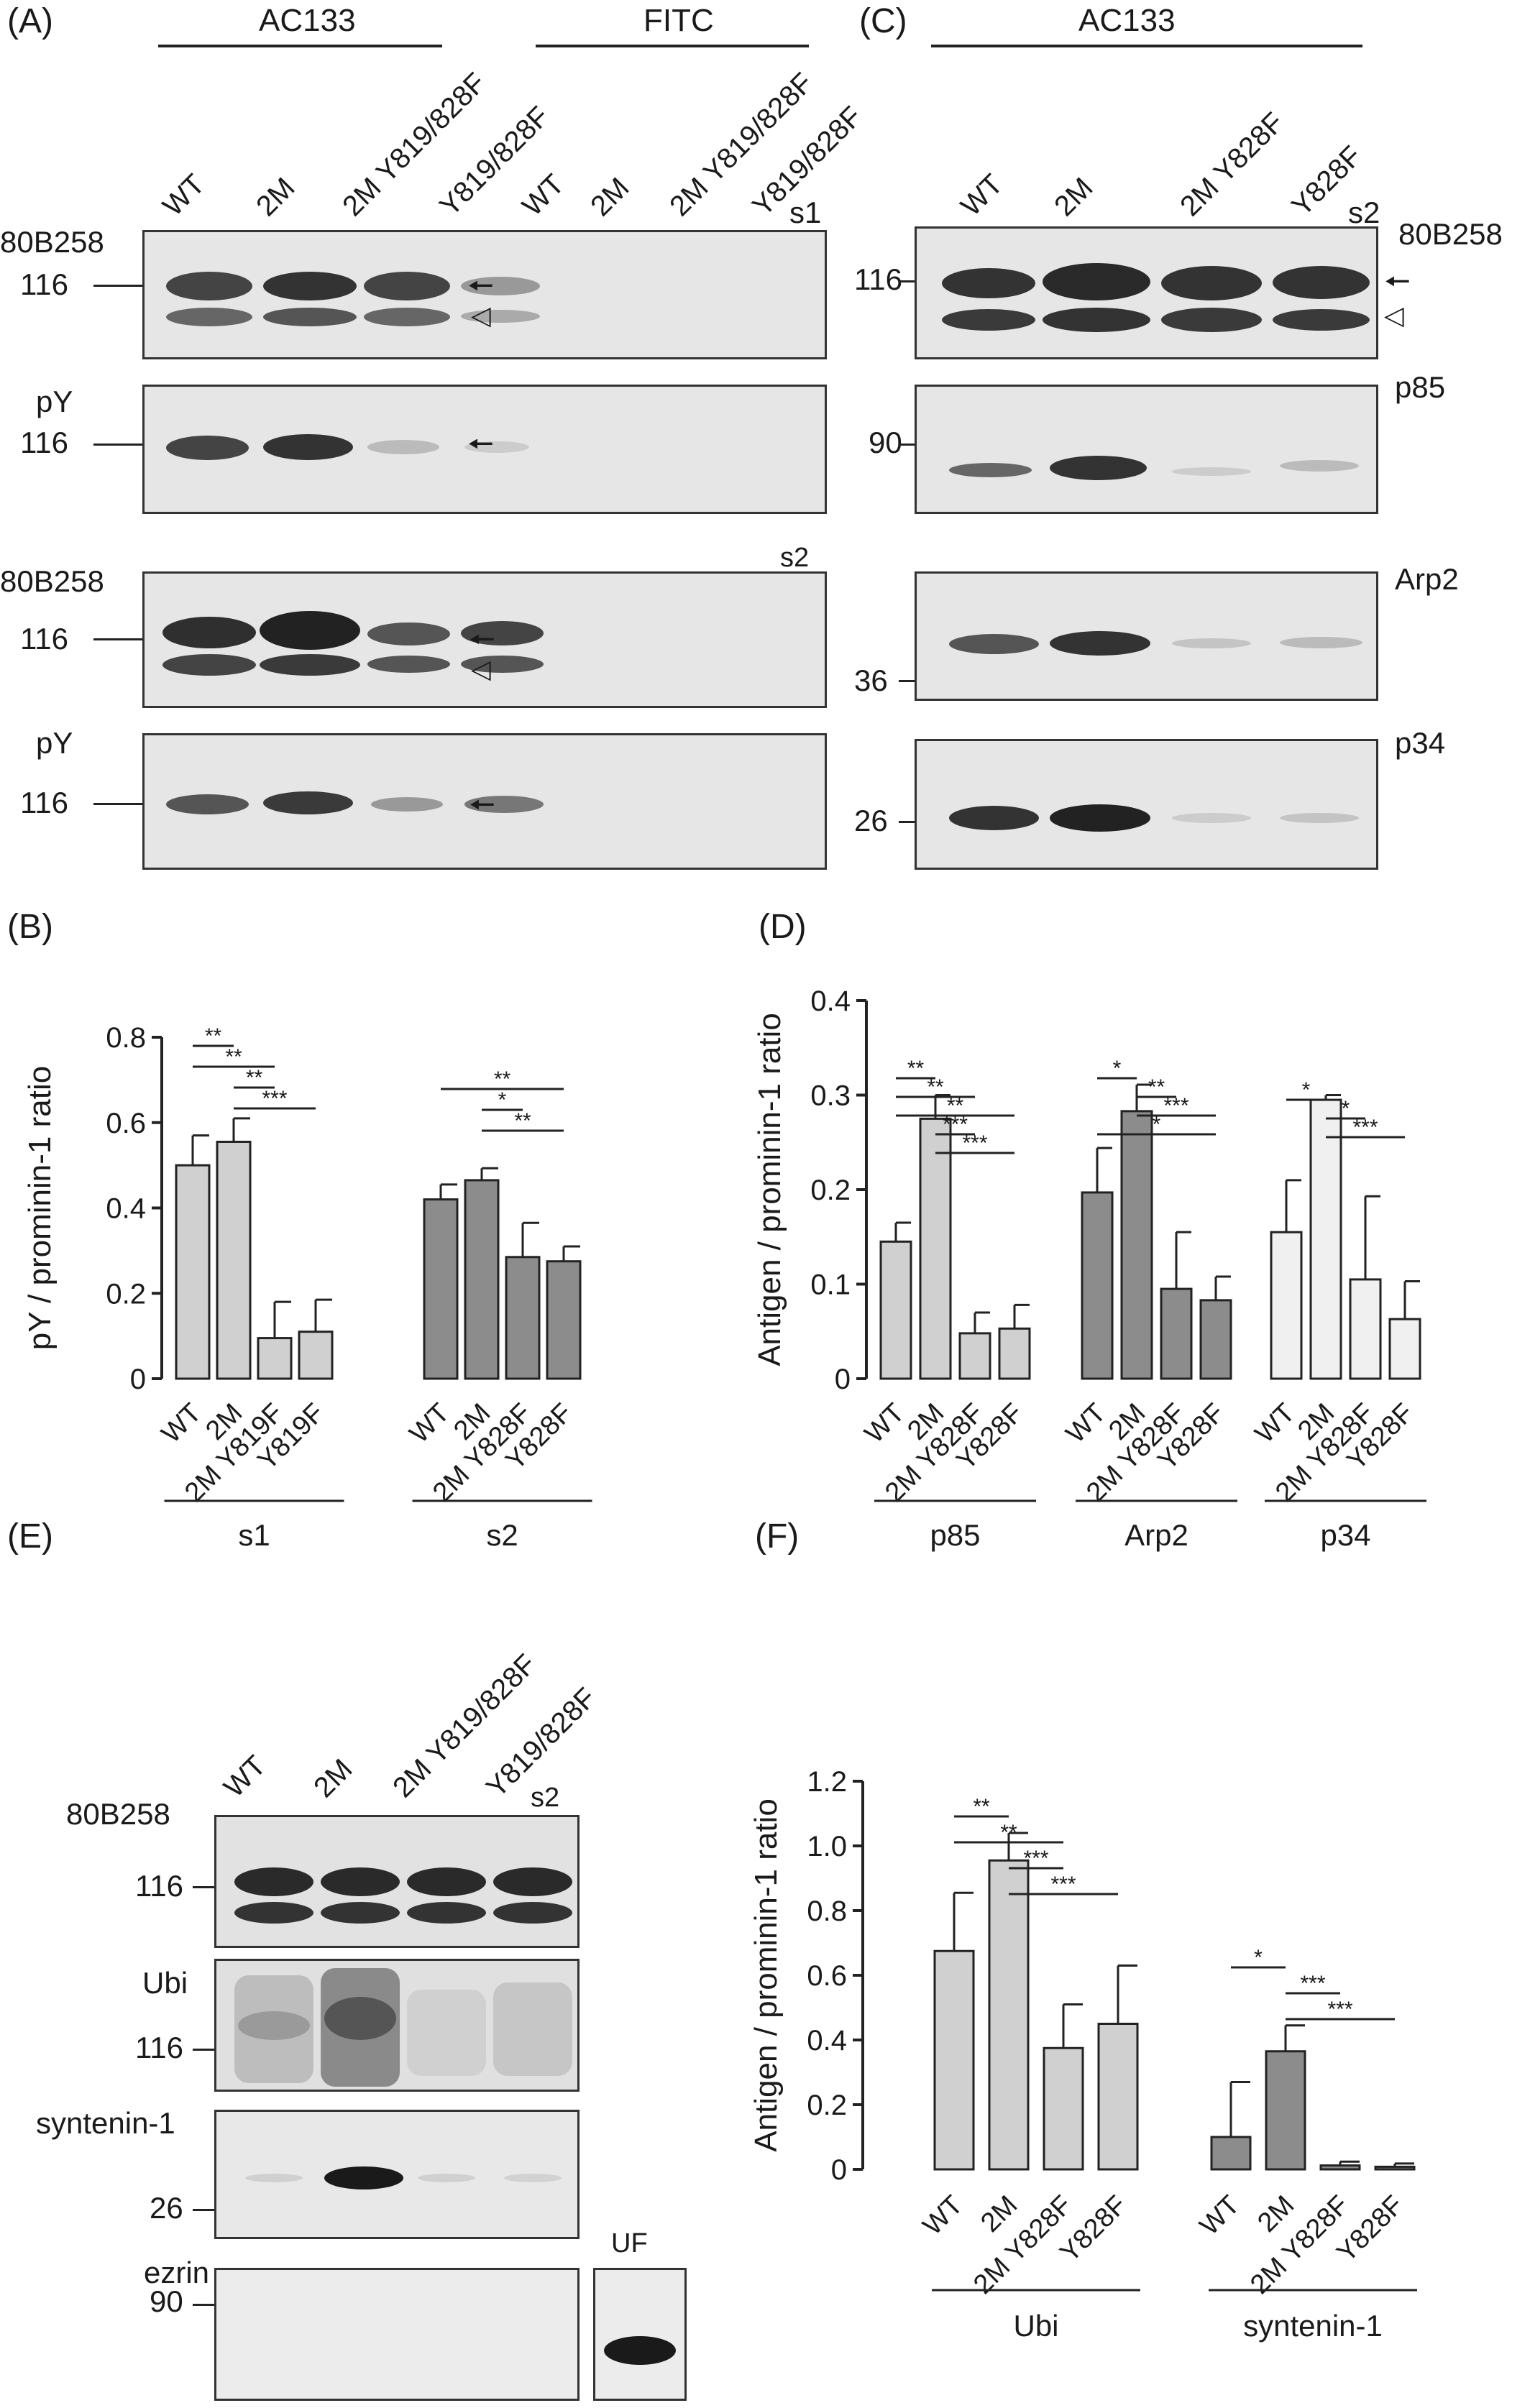  Describe the element at coordinates (166, 2301) in the screenshot. I see `panel-e-mw-label: 90` at that location.